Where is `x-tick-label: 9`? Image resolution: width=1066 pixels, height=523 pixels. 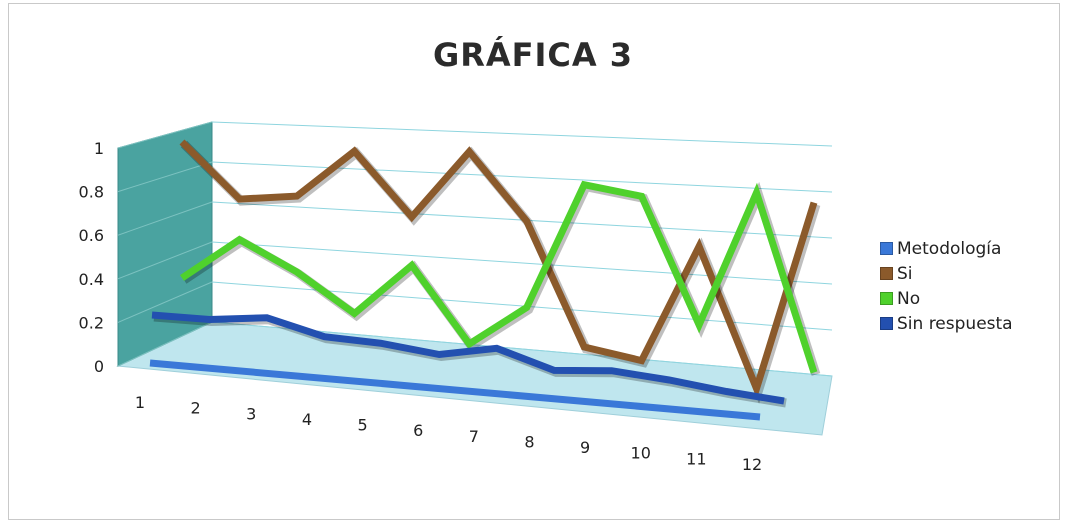 x-tick-label: 9 is located at coordinates (585, 447).